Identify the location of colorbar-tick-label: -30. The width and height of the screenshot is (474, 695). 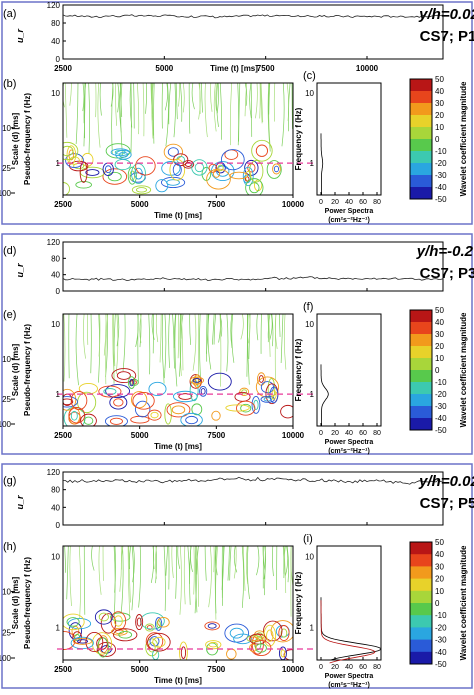
(441, 175).